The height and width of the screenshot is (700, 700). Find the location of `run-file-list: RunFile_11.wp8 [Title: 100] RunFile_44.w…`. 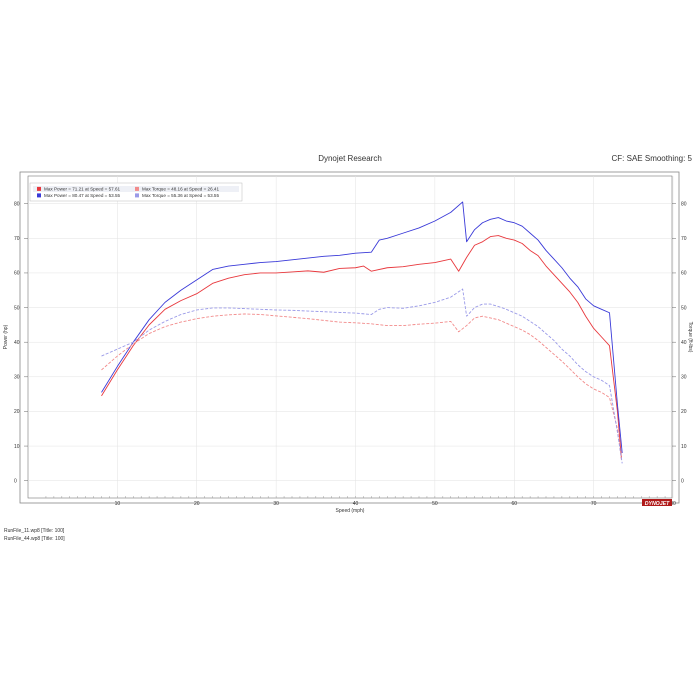

run-file-list: RunFile_11.wp8 [Title: 100] RunFile_44.w… is located at coordinates (34, 535).